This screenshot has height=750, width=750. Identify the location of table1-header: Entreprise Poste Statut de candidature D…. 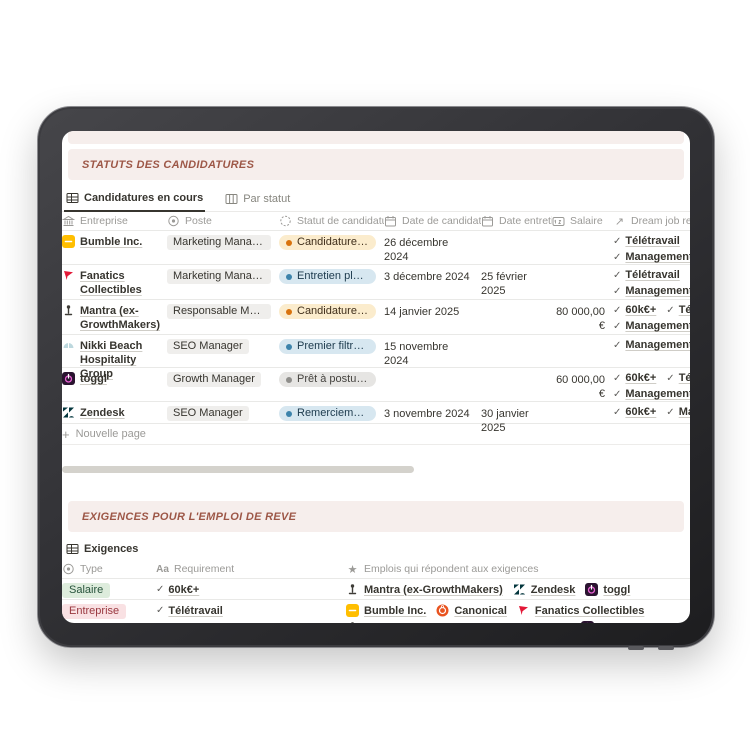
(376, 221).